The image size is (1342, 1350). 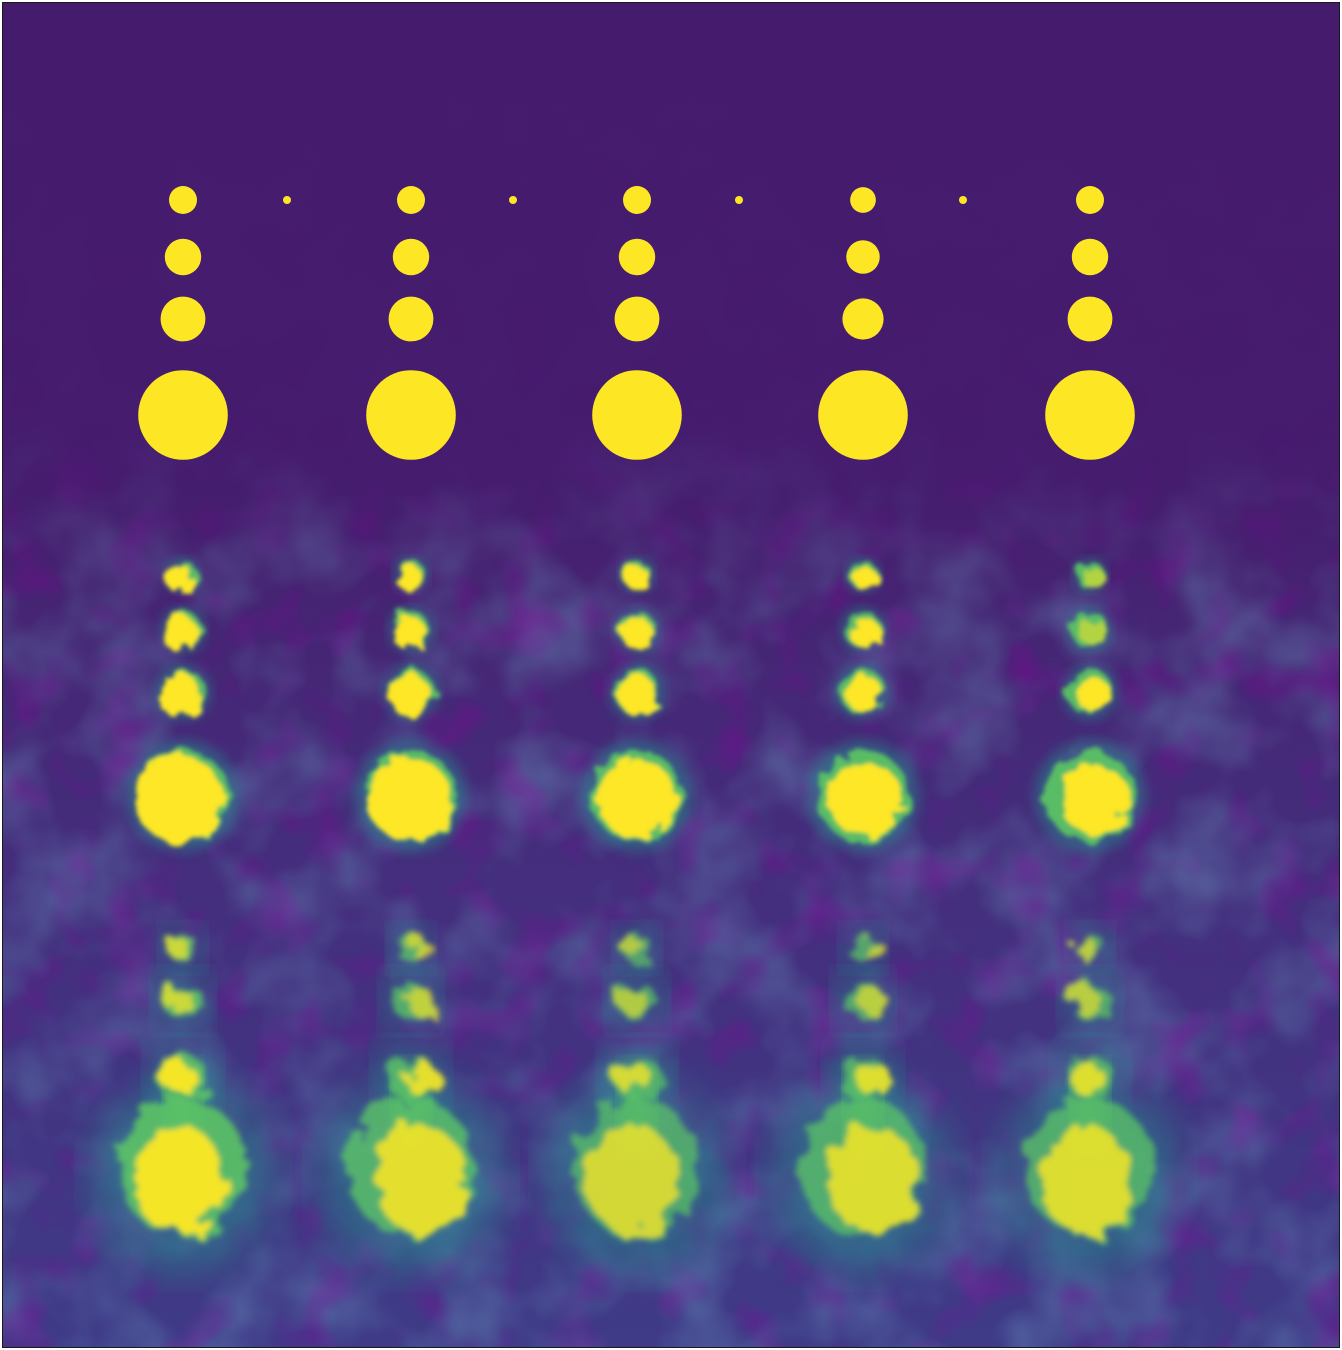 What do you see at coordinates (182, 1078) in the screenshot?
I see `spot-bottom-col1-row3` at bounding box center [182, 1078].